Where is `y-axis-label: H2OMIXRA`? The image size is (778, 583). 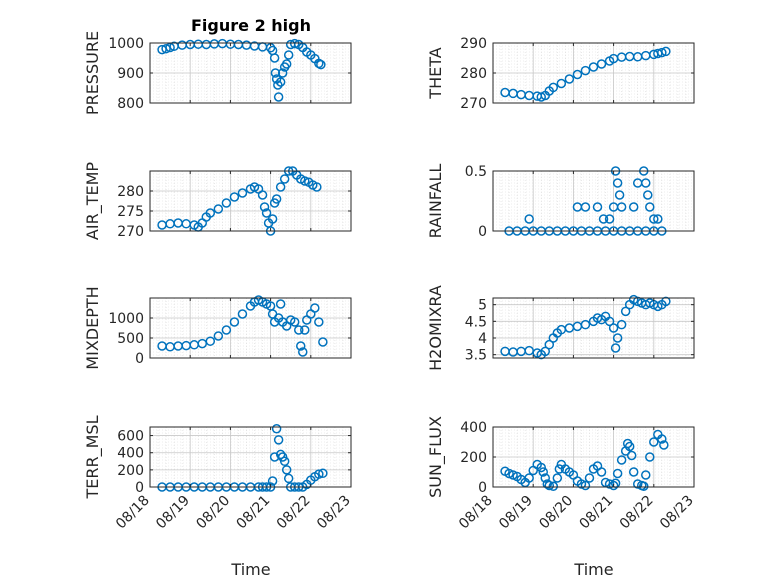
y-axis-label: H2OMIXRA is located at coordinates (435, 328).